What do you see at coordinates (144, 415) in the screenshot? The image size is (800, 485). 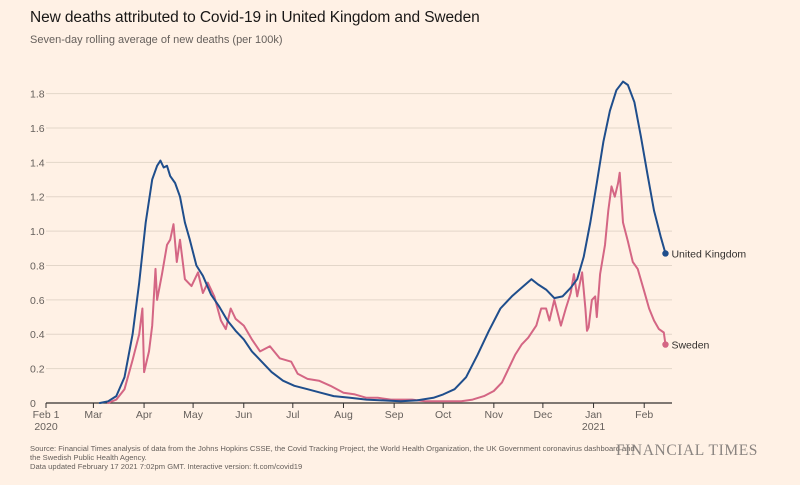 I see `x-tick-label: Apr` at bounding box center [144, 415].